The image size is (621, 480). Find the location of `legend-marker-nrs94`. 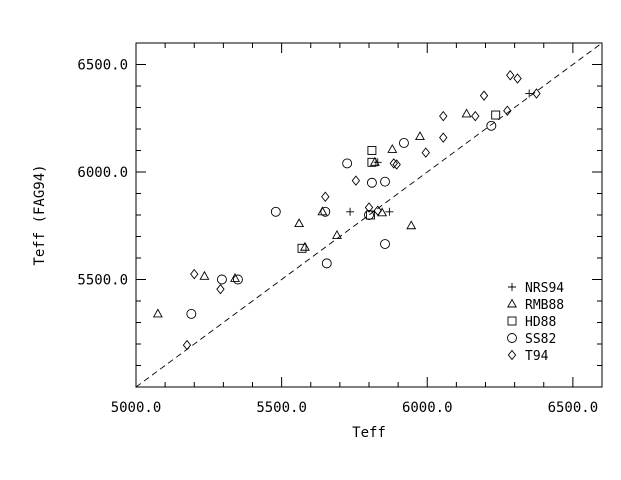

legend-marker-nrs94 is located at coordinates (512, 287).